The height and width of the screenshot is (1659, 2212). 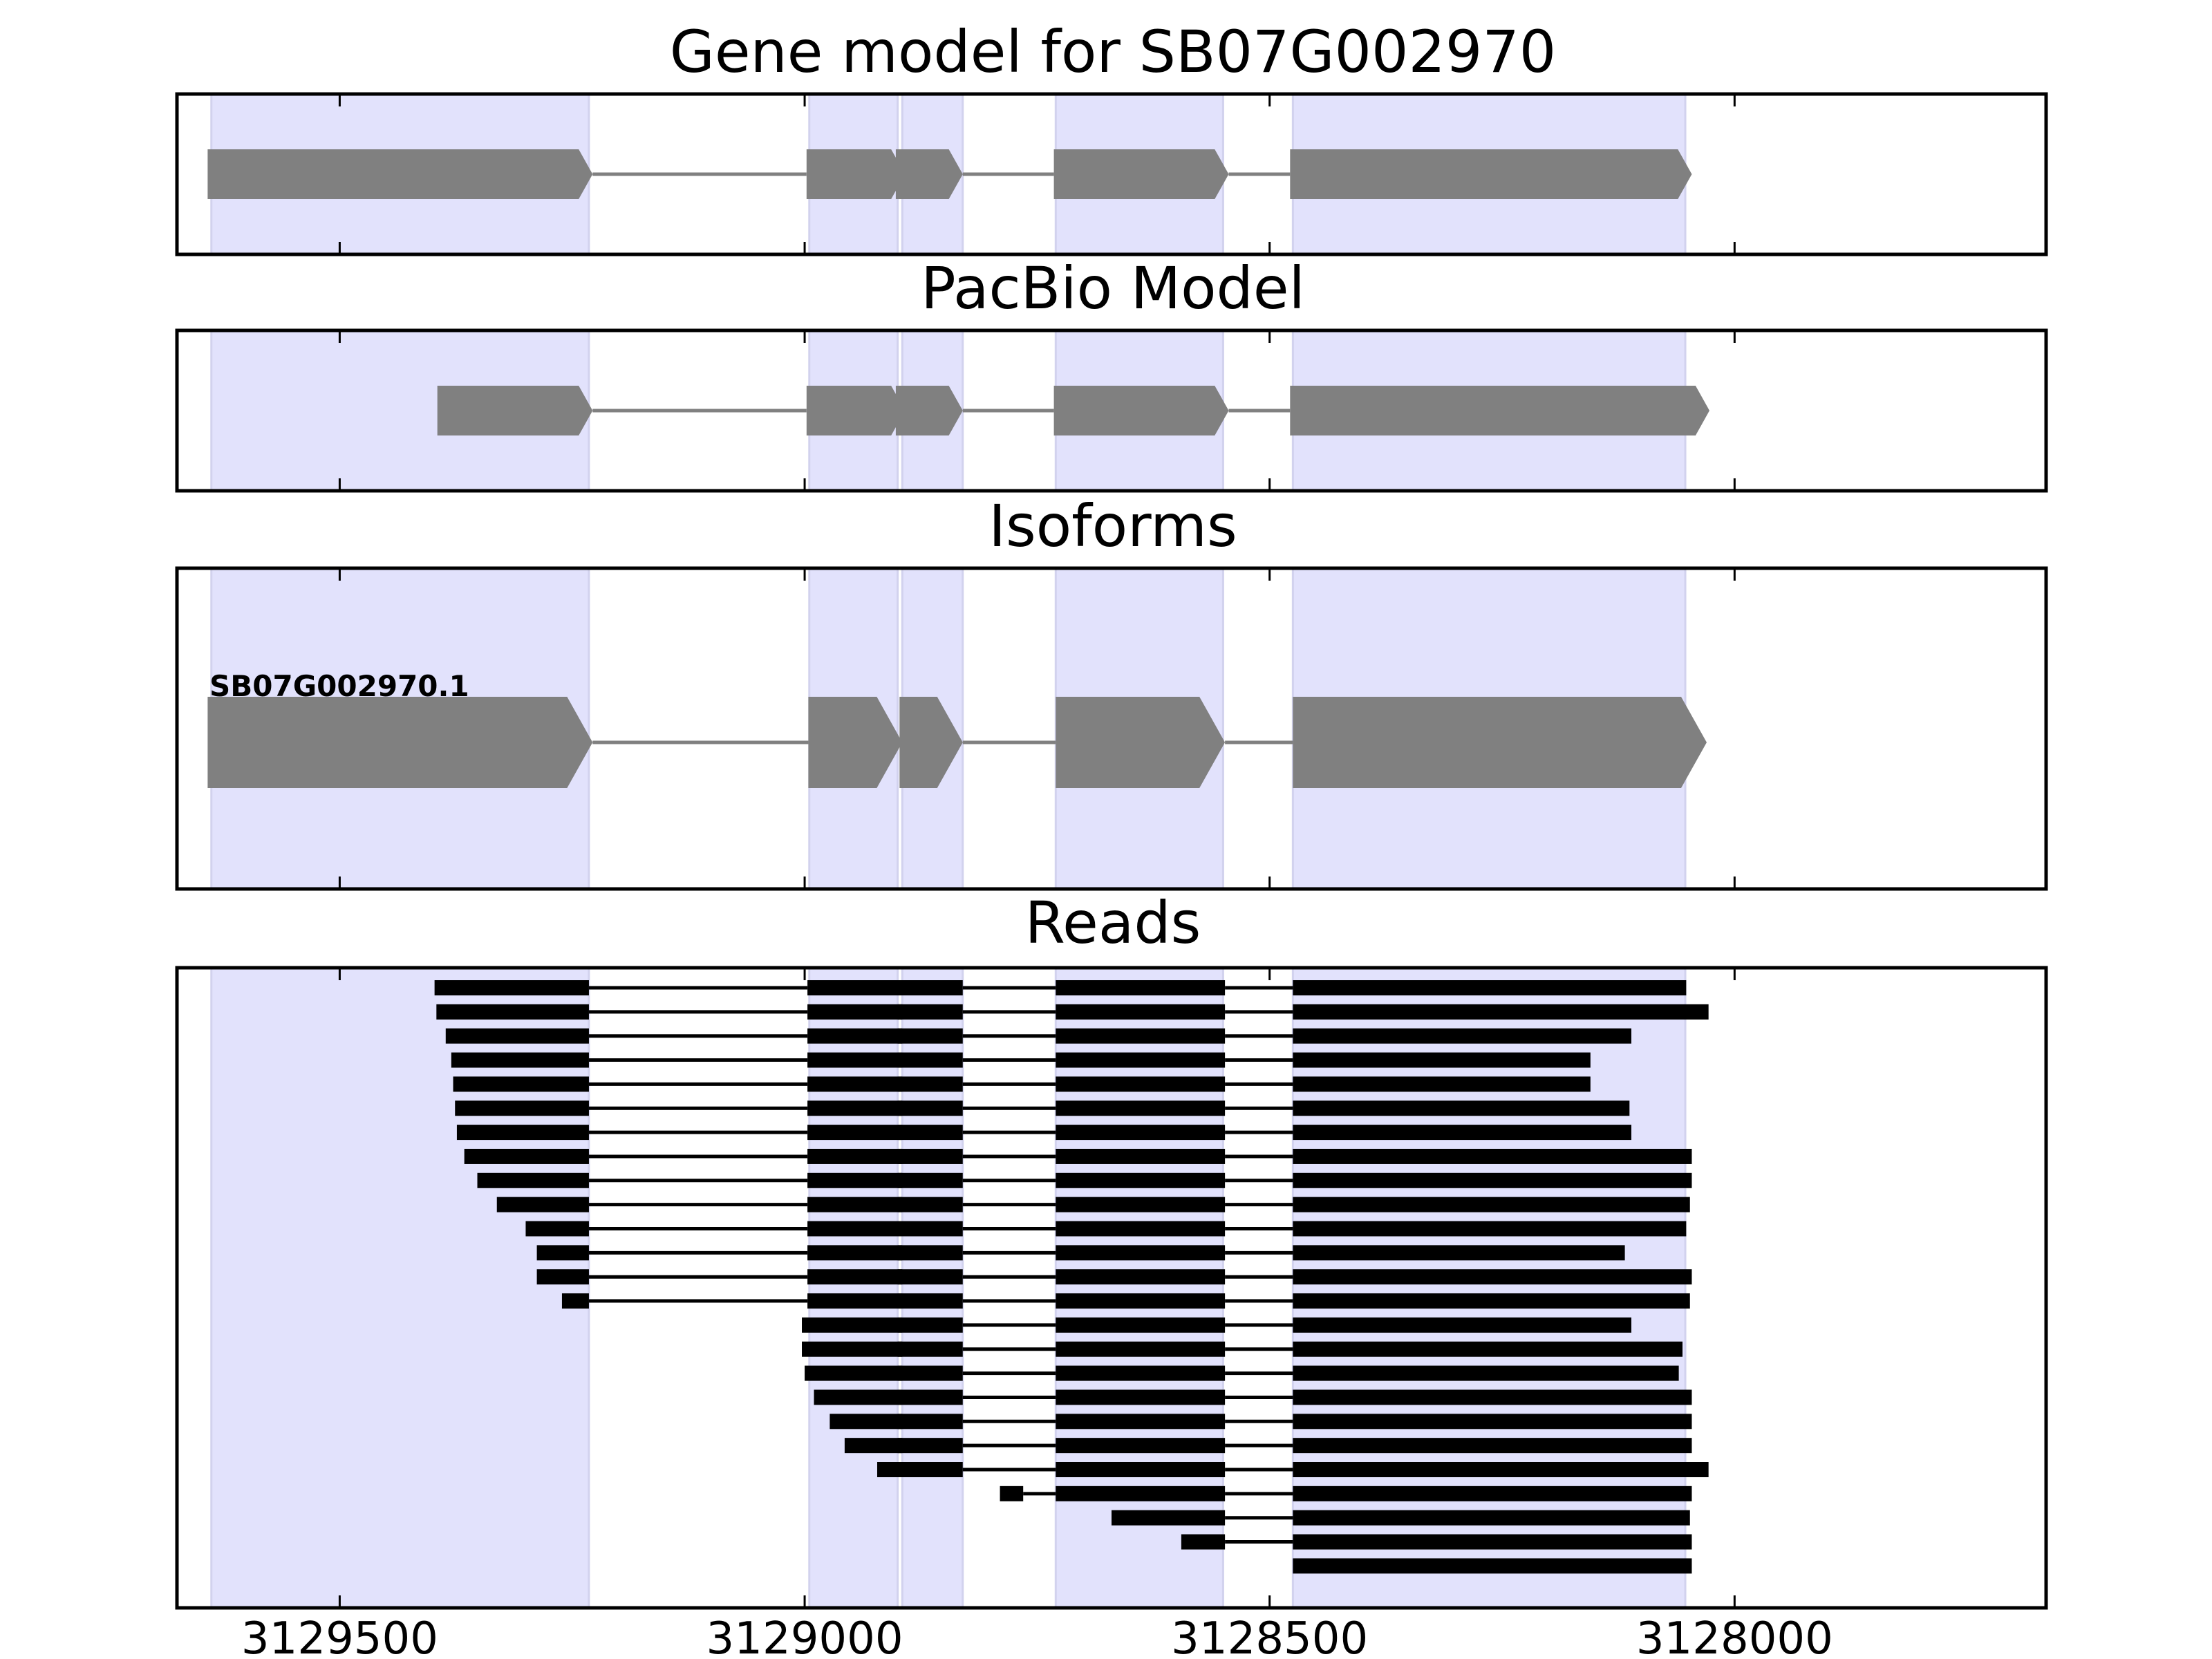 What do you see at coordinates (1112, 526) in the screenshot?
I see `isoforms-title: Isoforms` at bounding box center [1112, 526].